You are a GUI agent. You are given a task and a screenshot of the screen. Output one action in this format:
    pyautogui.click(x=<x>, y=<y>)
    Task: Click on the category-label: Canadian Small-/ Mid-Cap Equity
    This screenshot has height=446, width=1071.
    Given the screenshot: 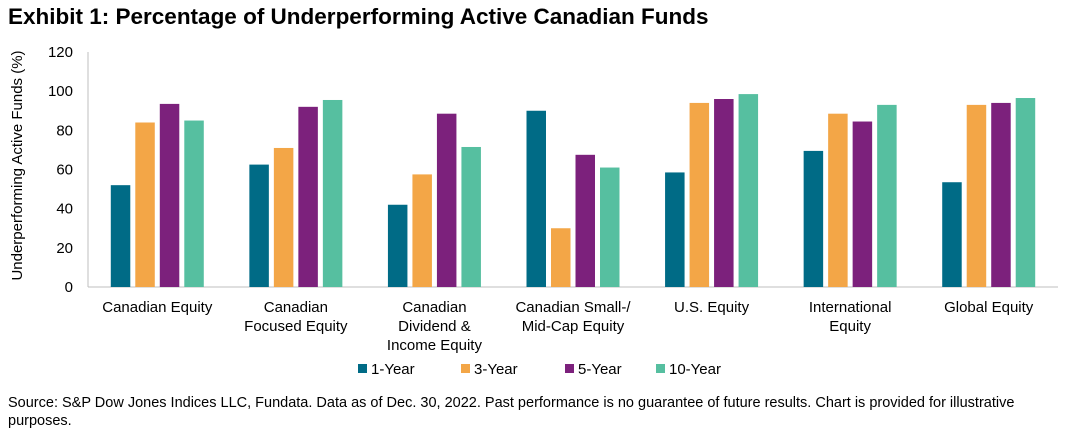 What is the action you would take?
    pyautogui.click(x=573, y=317)
    